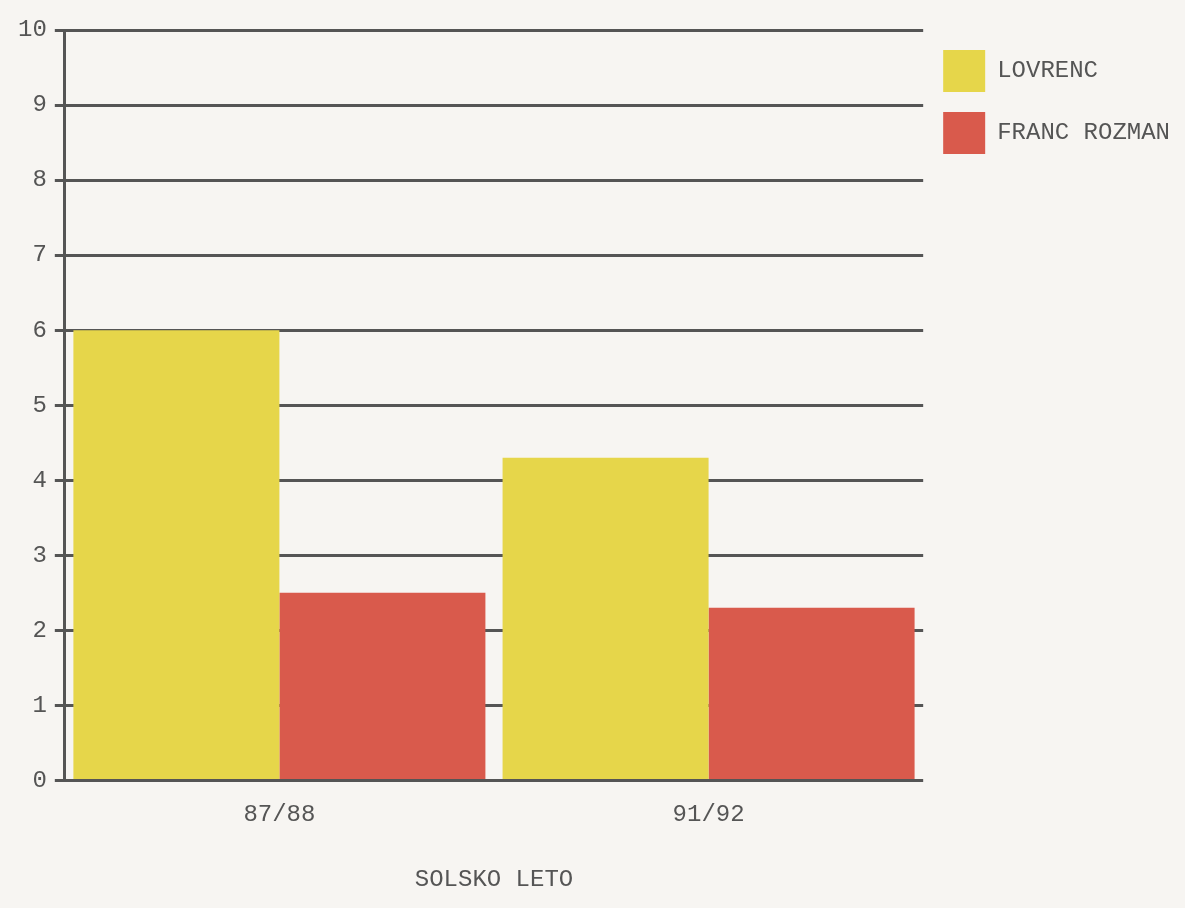 This screenshot has width=1185, height=908. What do you see at coordinates (39, 780) in the screenshot?
I see `y-tick-label: 0` at bounding box center [39, 780].